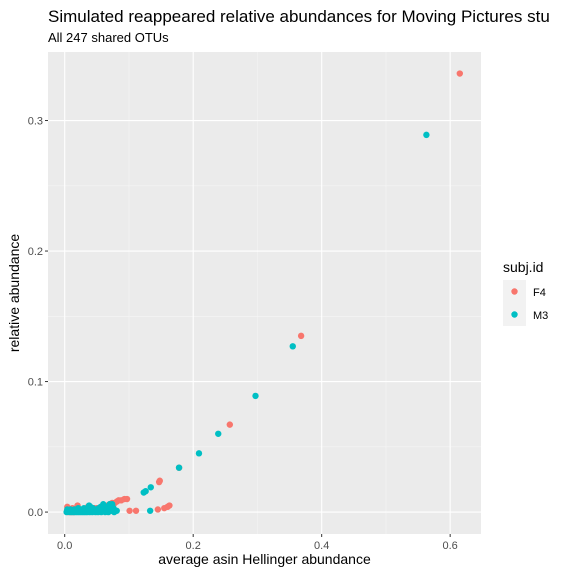 This screenshot has height=574, width=565. Describe the element at coordinates (450, 546) in the screenshot. I see `x-tick-label: 0.6` at that location.